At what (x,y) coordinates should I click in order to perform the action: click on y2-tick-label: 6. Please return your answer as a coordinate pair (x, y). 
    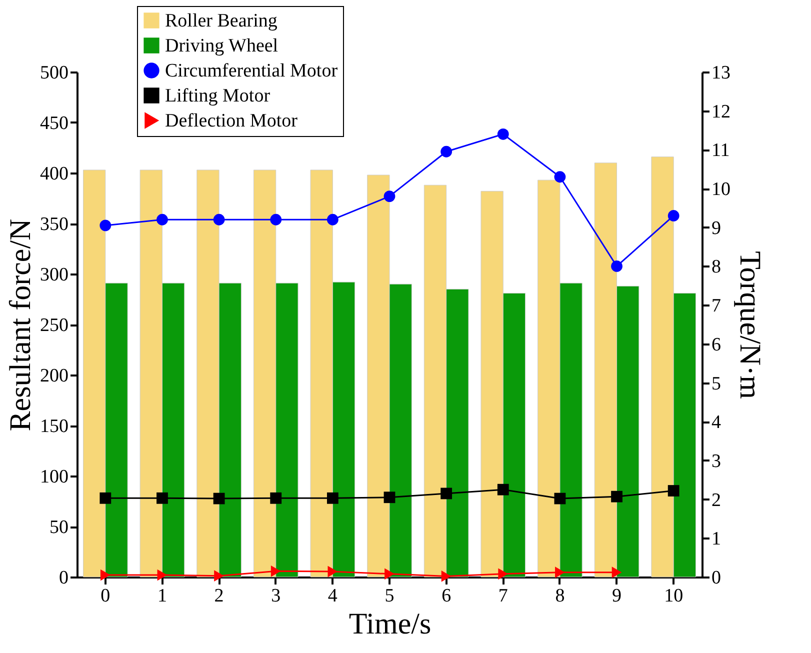
    Looking at the image, I should click on (716, 345).